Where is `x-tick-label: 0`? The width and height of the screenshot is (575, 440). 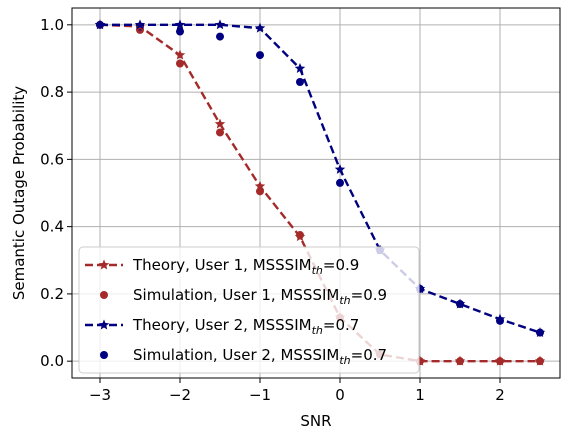
x-tick-label: 0 is located at coordinates (340, 395).